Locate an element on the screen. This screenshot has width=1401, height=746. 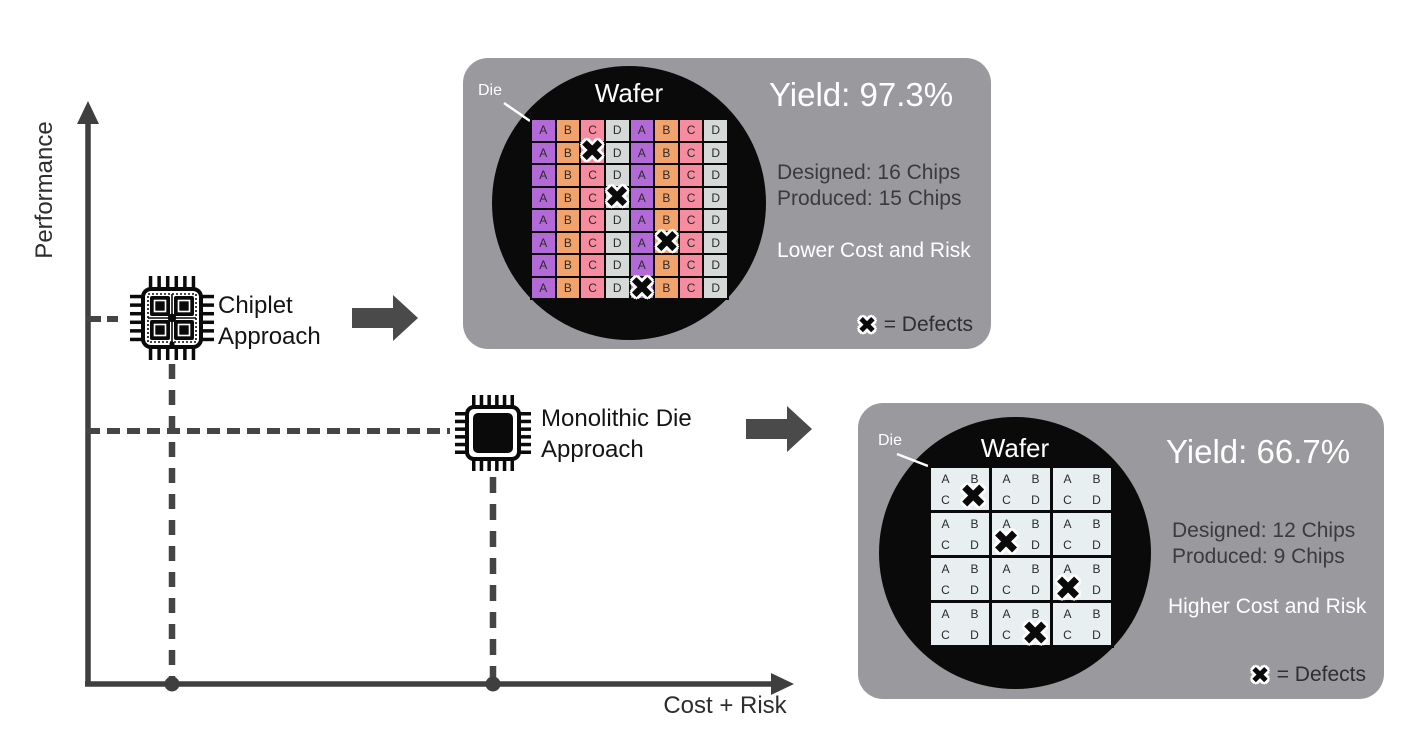
yield-value: Yield: 97.3% is located at coordinates (861, 94).